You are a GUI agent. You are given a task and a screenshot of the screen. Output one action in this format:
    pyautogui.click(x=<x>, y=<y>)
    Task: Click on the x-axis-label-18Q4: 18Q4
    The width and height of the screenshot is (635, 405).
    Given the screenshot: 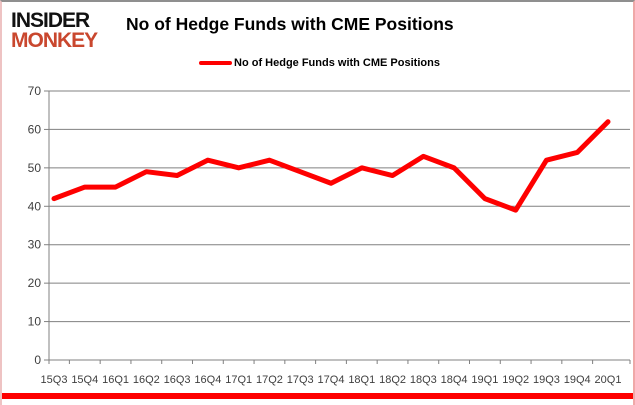 What is the action you would take?
    pyautogui.click(x=454, y=380)
    